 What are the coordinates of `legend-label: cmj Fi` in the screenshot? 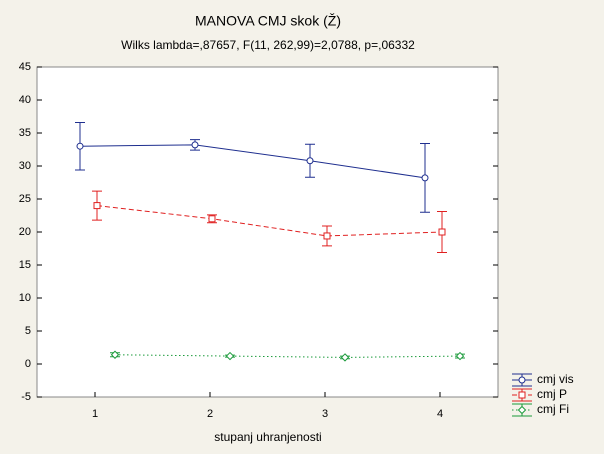 It's located at (553, 409).